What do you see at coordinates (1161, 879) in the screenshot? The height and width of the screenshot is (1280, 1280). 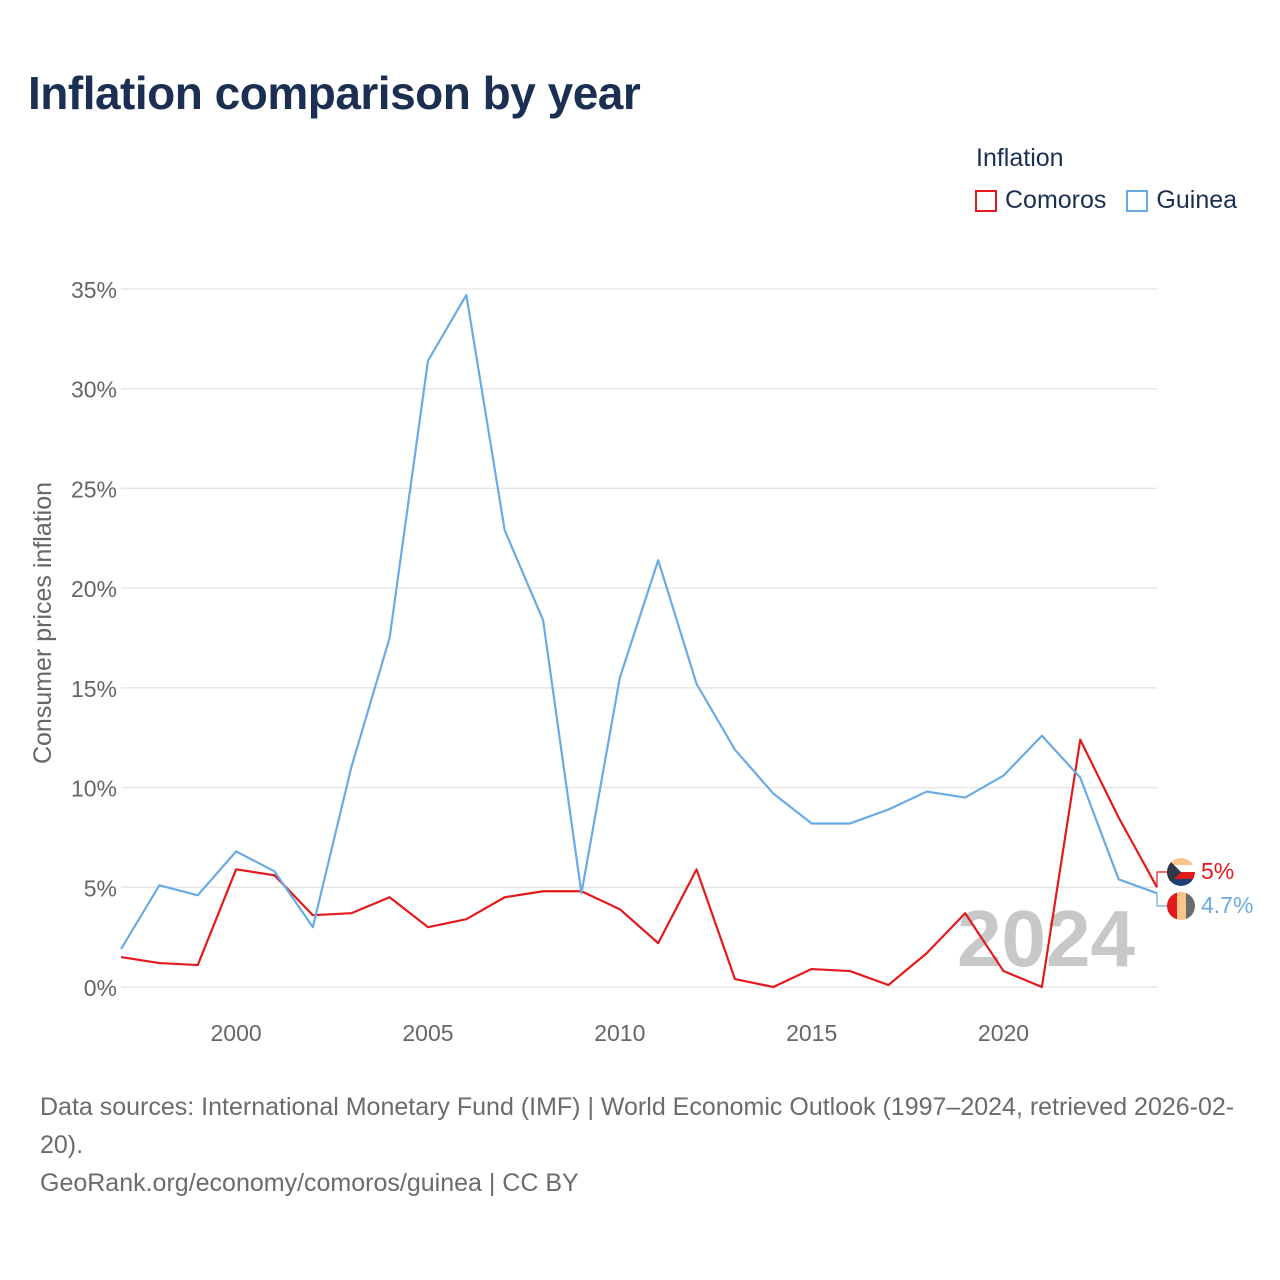 I see `connector-comoros` at bounding box center [1161, 879].